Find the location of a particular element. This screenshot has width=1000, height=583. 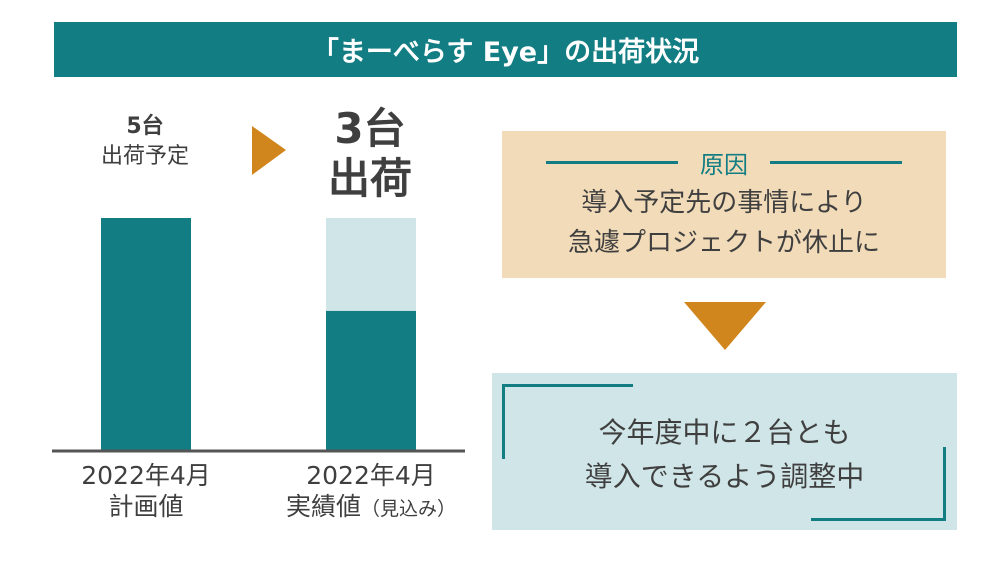

title: 「まーべらす Eye」の出荷状況 is located at coordinates (505, 52).